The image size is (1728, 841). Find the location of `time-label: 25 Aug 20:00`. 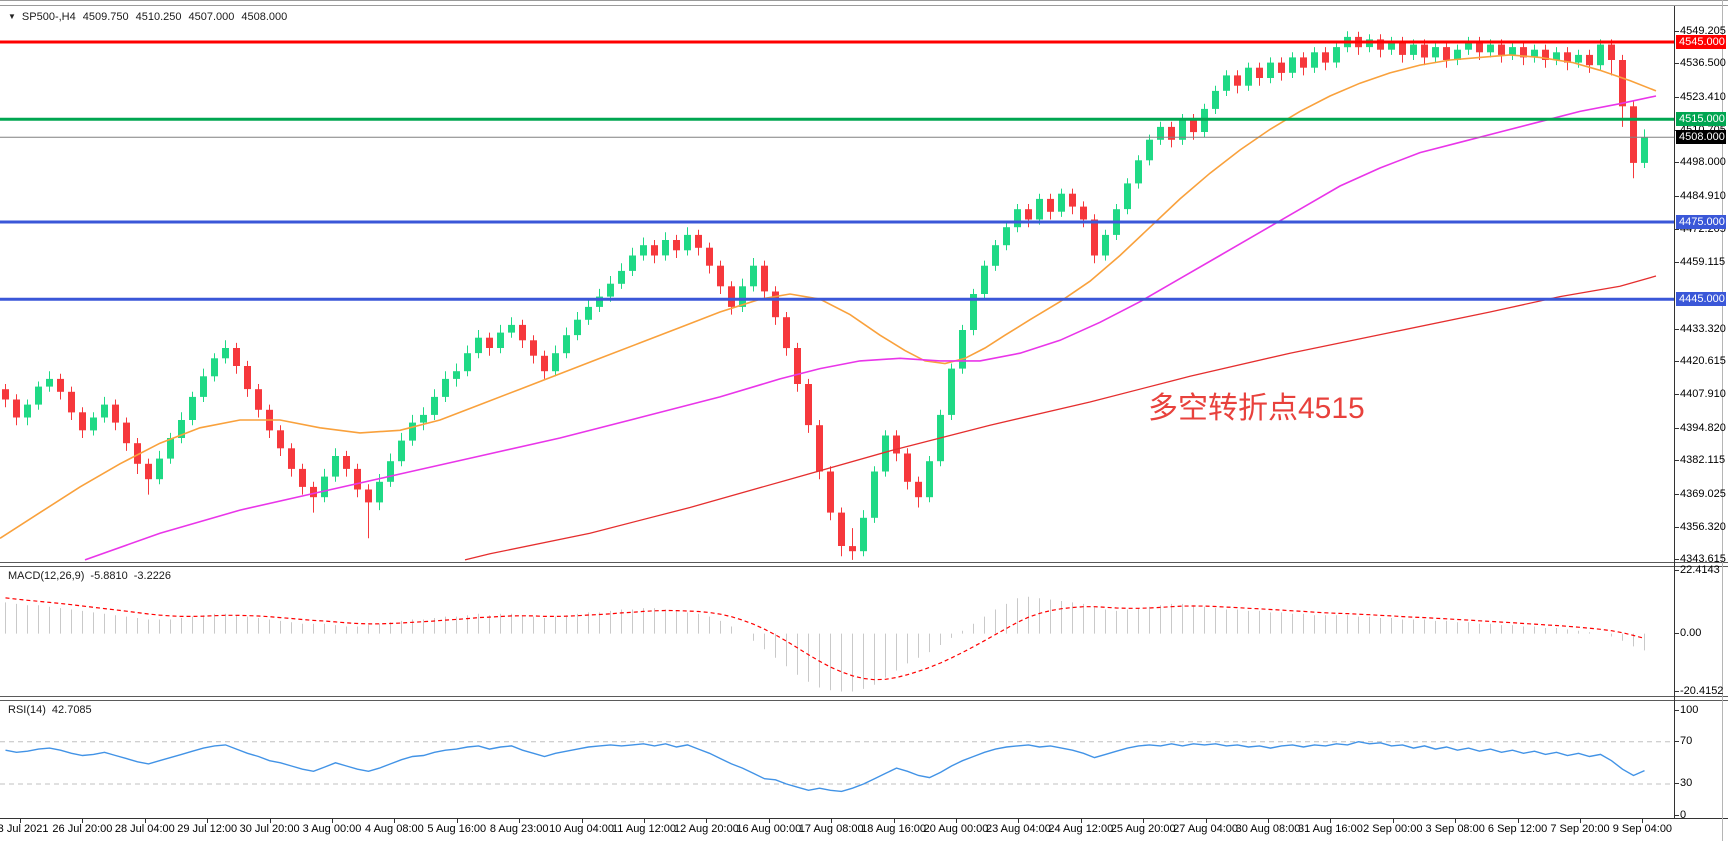

time-label: 25 Aug 20:00 is located at coordinates (1143, 829).